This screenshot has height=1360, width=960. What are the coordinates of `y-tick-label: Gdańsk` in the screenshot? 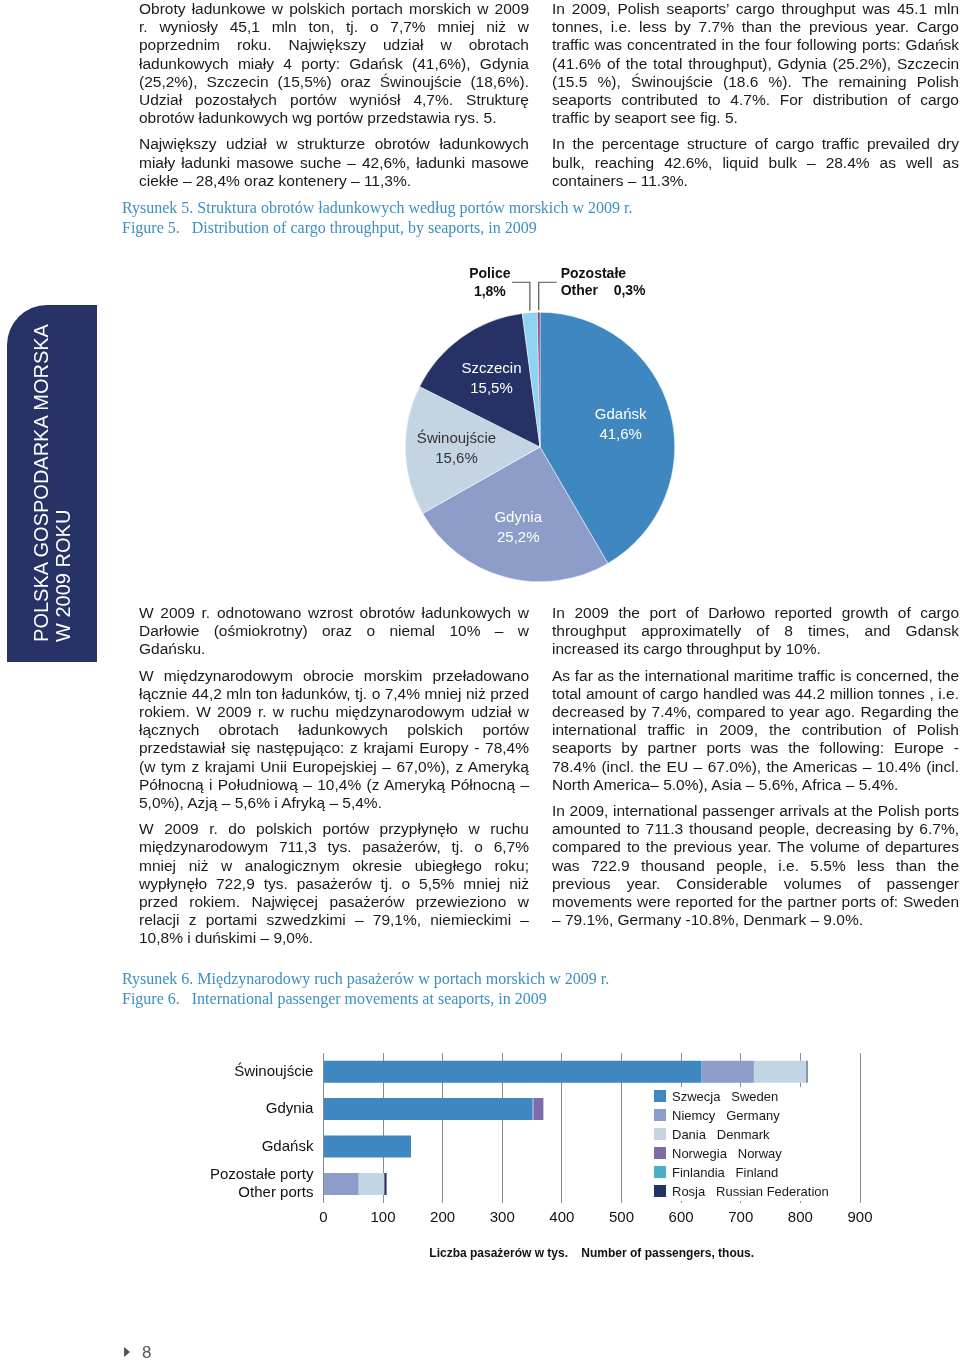 It's located at (287, 1145).